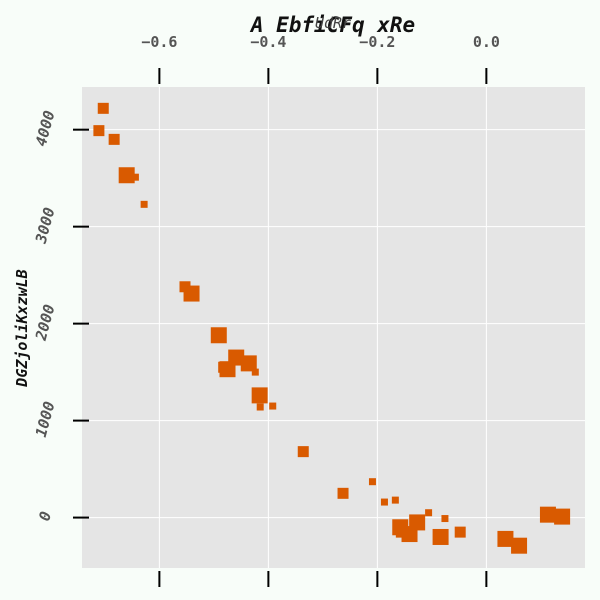 Image resolution: width=600 pixels, height=600 pixels. I want to click on y-tick-label: 2000, so click(45, 323).